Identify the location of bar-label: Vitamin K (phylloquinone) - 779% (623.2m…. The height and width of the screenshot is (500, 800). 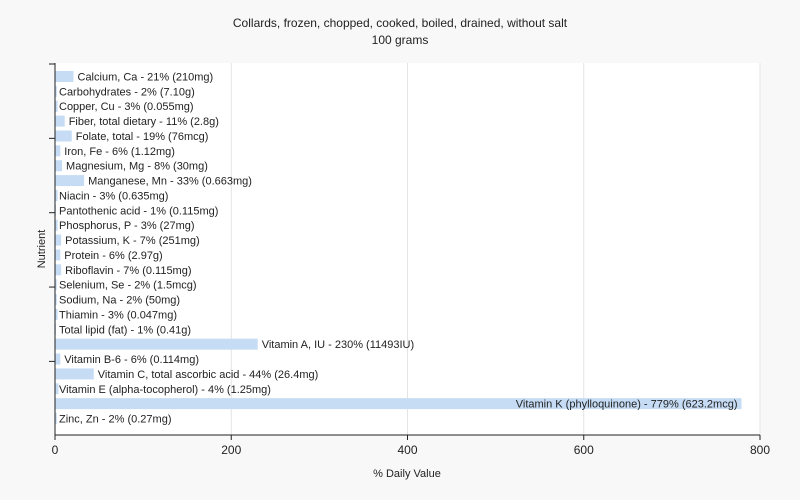
(627, 405).